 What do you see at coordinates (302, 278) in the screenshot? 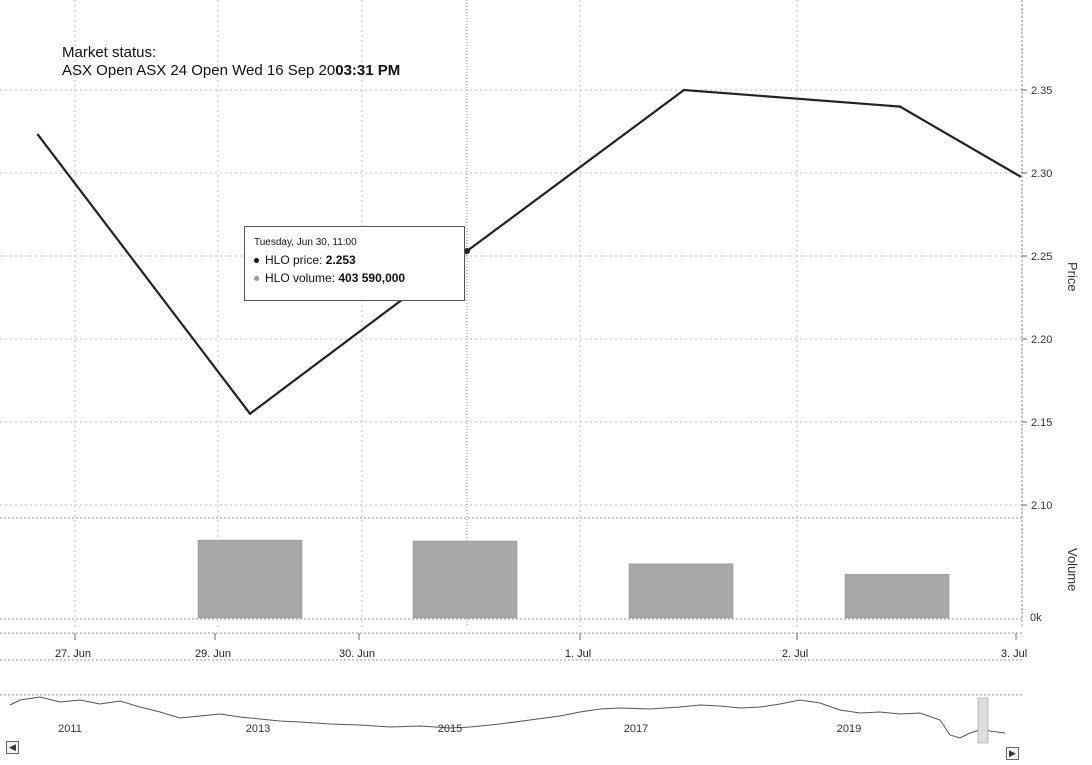
I see `tooltip-volume-label: HLO volume:` at bounding box center [302, 278].